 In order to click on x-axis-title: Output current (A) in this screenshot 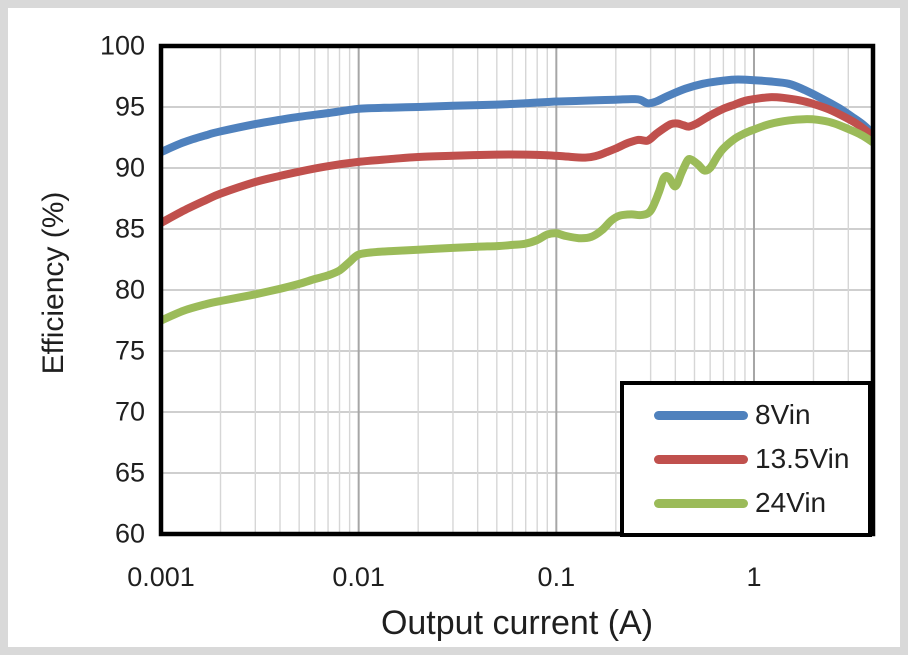, I will do `click(517, 623)`.